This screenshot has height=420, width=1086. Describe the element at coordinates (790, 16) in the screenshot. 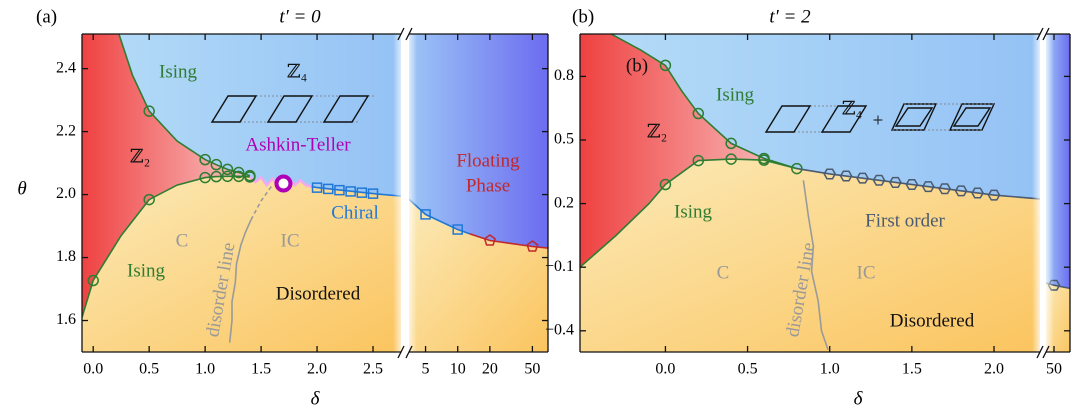

I see `panel-title: t′ = 2` at that location.